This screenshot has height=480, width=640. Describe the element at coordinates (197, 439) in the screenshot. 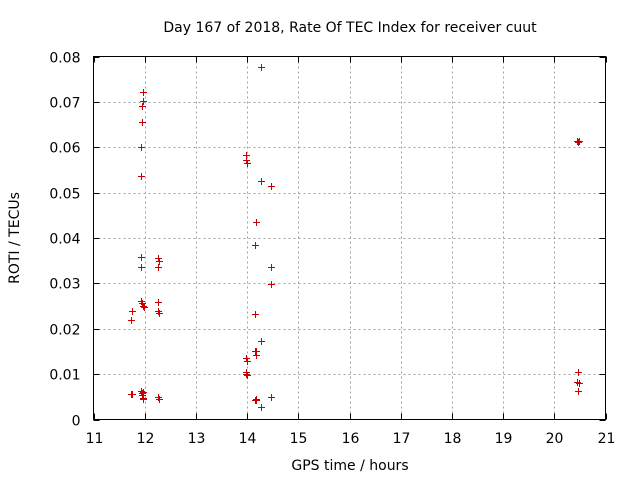

I see `x-tick-label: 13` at that location.